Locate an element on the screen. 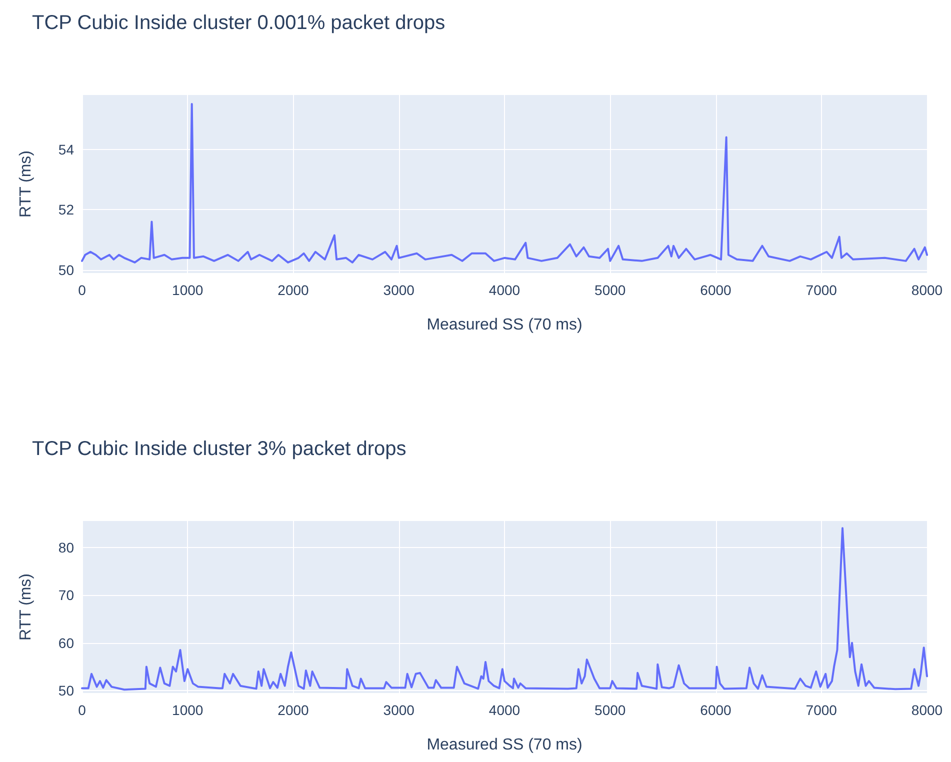 This screenshot has height=762, width=951. y-tick-label: 60 is located at coordinates (66, 642).